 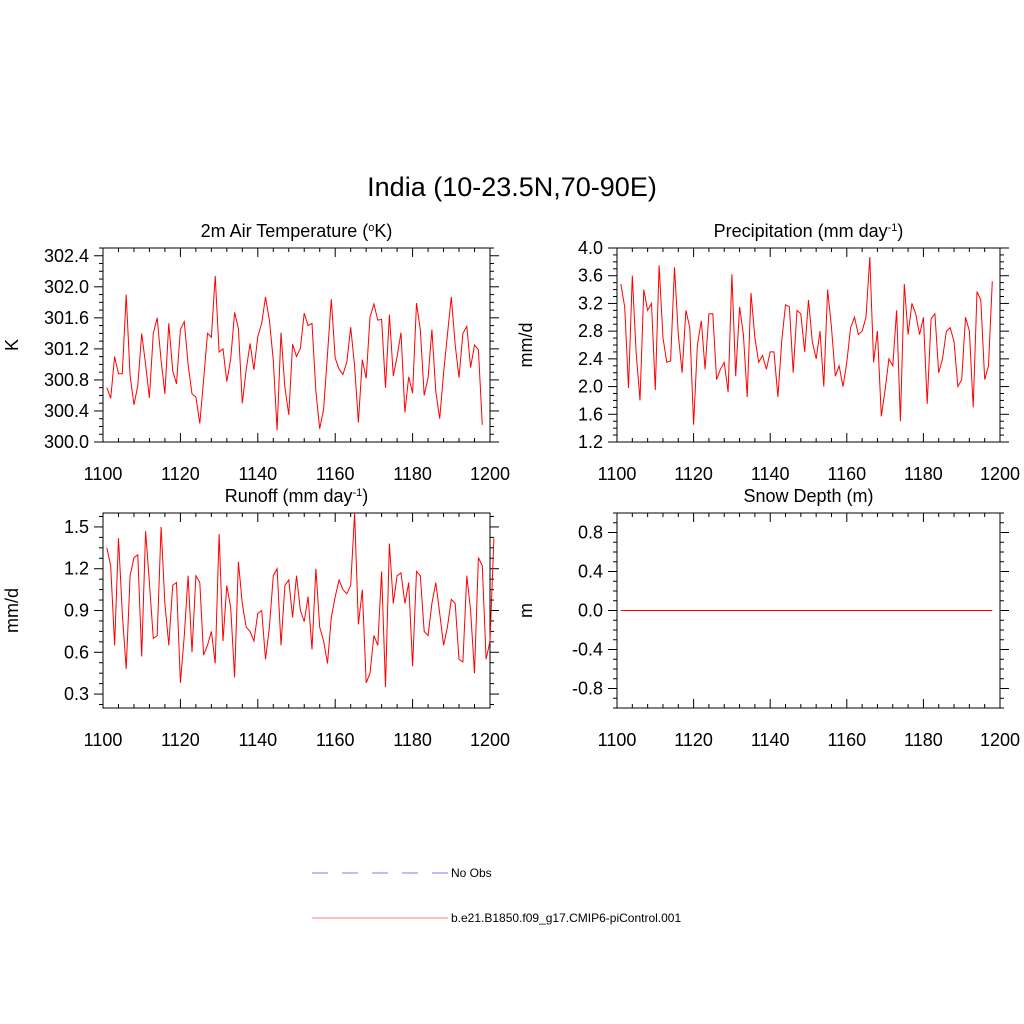 What do you see at coordinates (587, 650) in the screenshot?
I see `panel-4-ytick-label: -0.4` at bounding box center [587, 650].